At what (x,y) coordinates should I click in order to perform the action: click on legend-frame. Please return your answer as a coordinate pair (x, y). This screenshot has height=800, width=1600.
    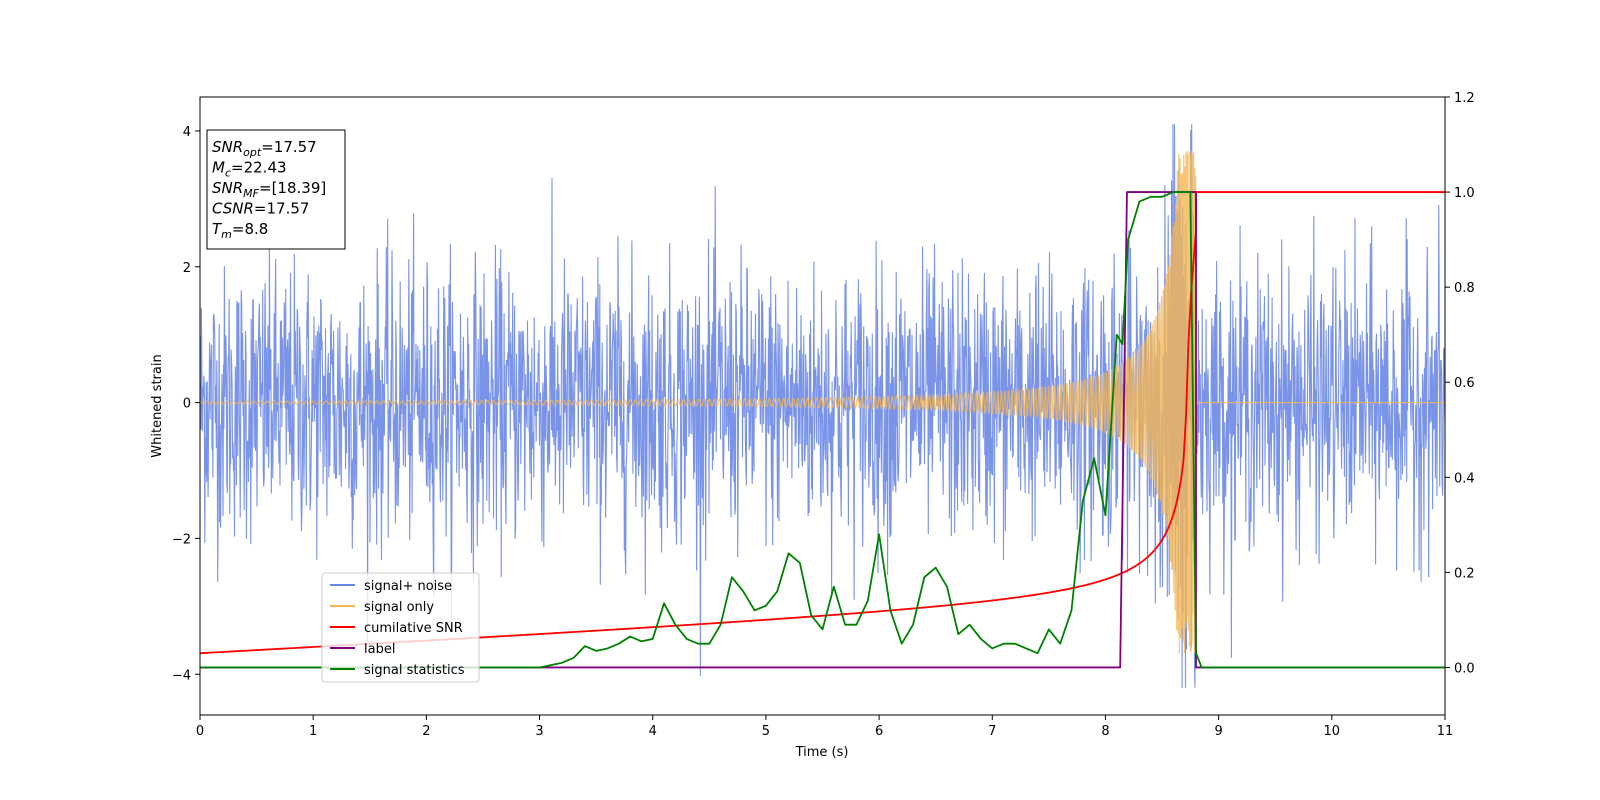
    Looking at the image, I should click on (400, 627).